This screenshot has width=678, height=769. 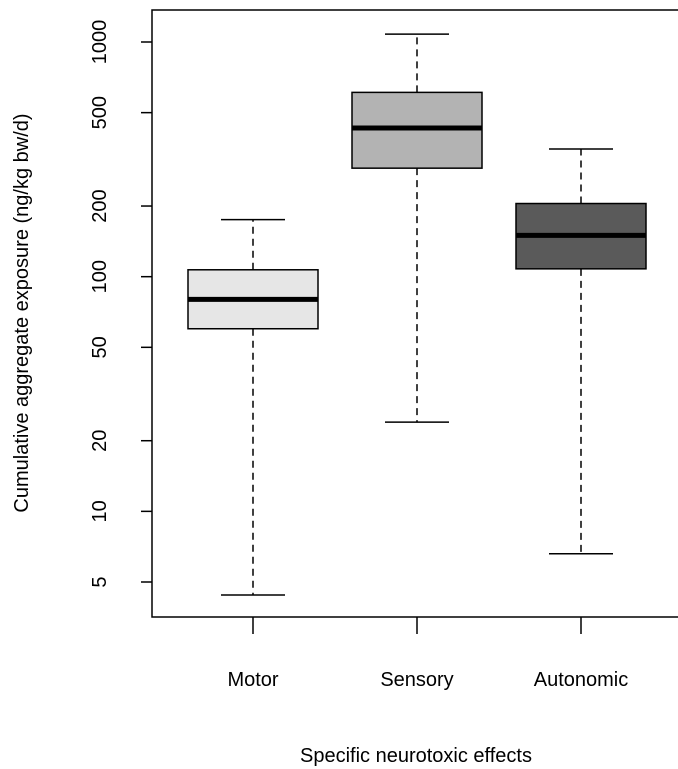 I want to click on box-autonomic, so click(x=581, y=351).